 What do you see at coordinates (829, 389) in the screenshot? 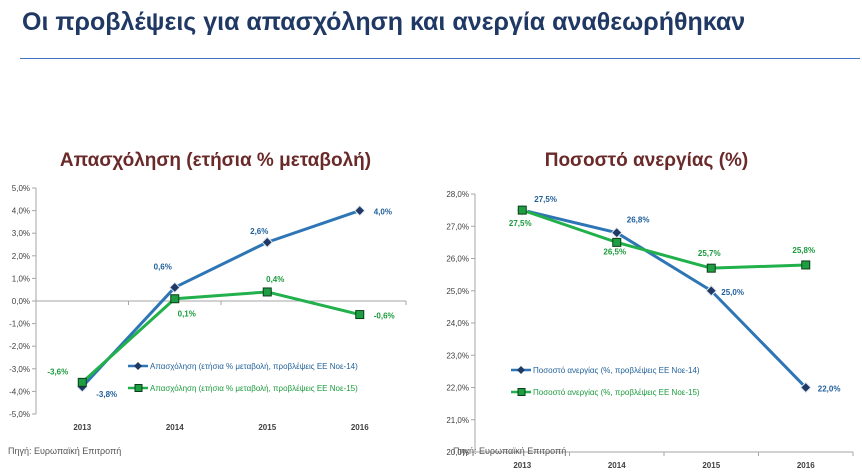
I see `data-label: 22,0%` at bounding box center [829, 389].